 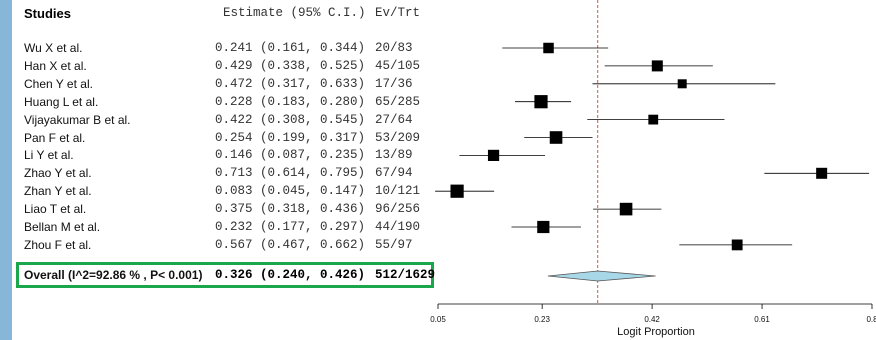 What do you see at coordinates (113, 275) in the screenshot?
I see `overall-label: Overall (I^2=92.86 % , P< 0.001)` at bounding box center [113, 275].